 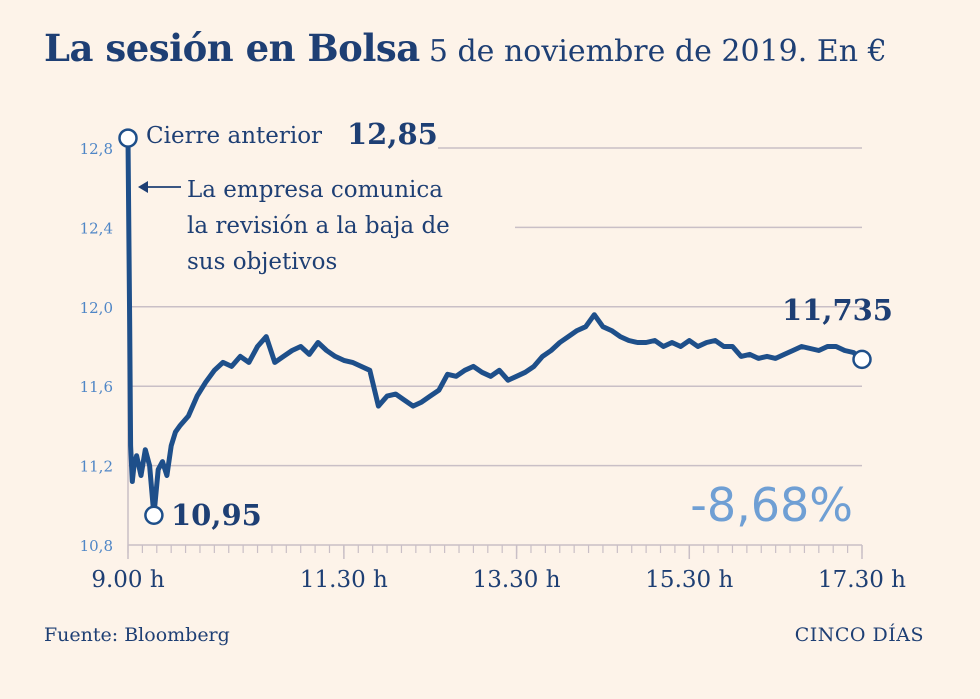 What do you see at coordinates (216, 515) in the screenshot?
I see `low-value-label: 10,95` at bounding box center [216, 515].